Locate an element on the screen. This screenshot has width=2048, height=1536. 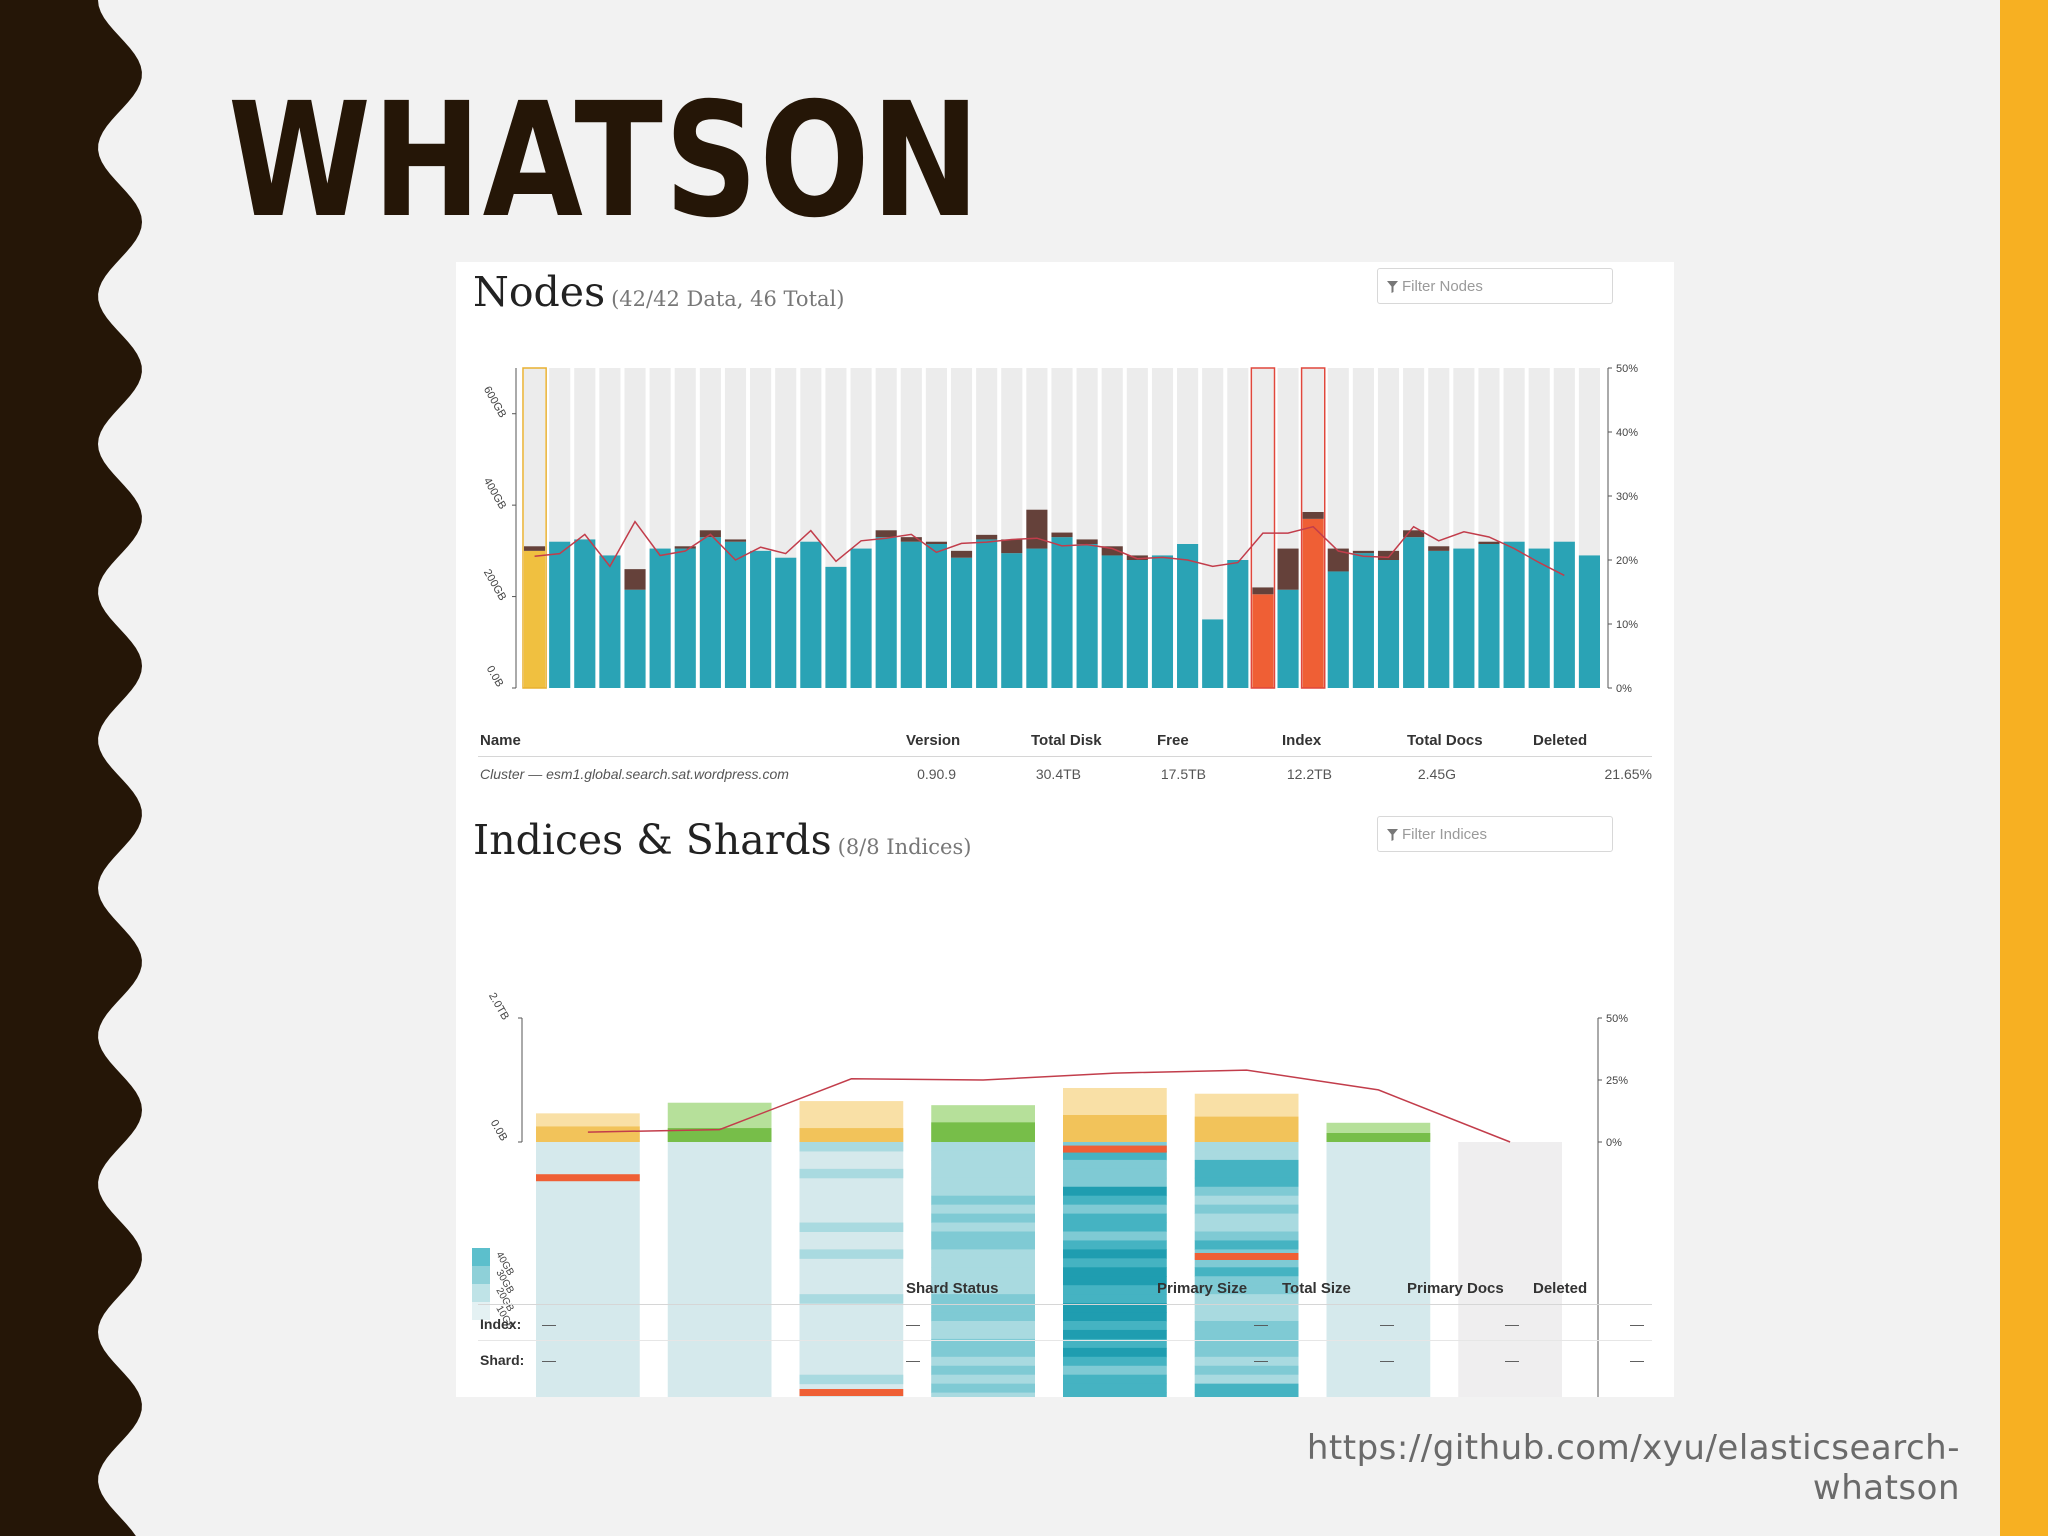
filter-nodes-input is located at coordinates (1502, 286).